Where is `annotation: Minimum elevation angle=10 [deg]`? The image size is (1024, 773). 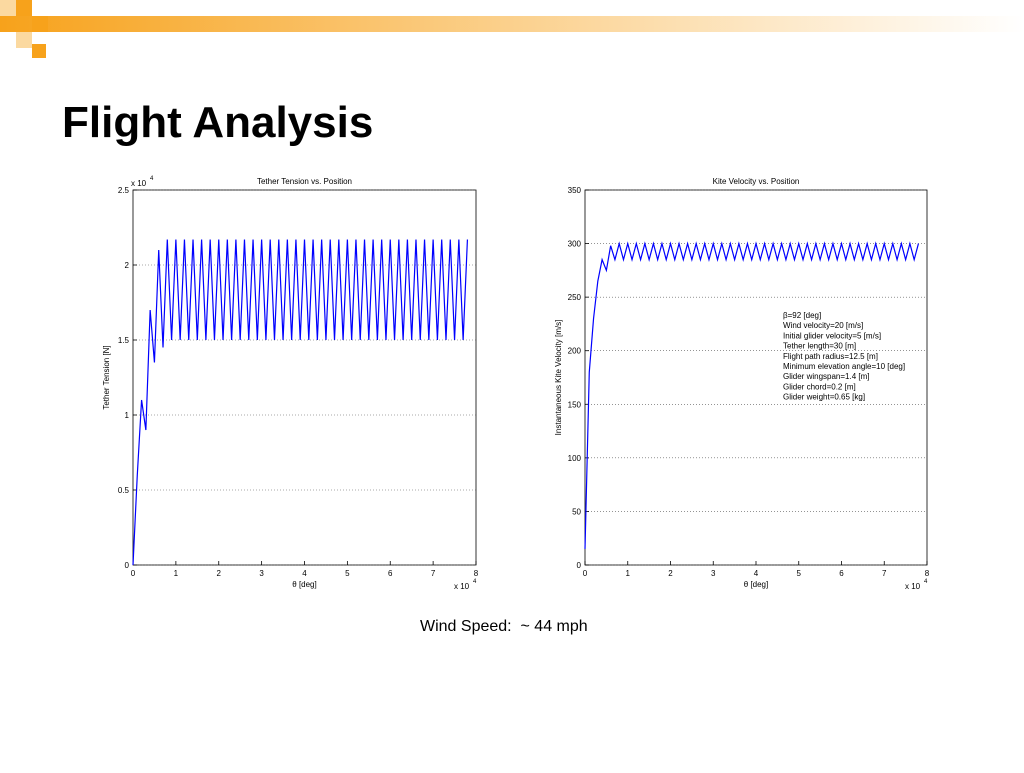 annotation: Minimum elevation angle=10 [deg] is located at coordinates (844, 366).